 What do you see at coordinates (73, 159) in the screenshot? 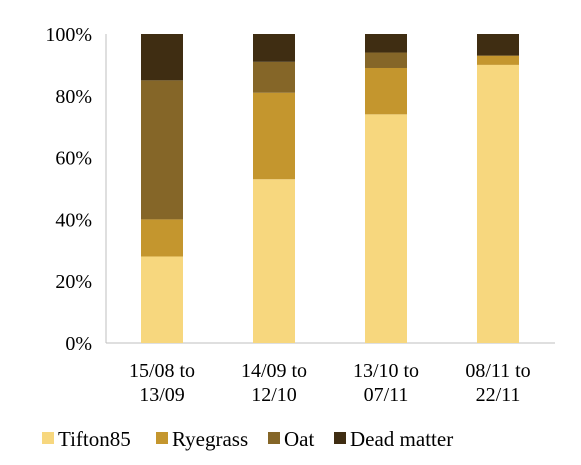
I see `y-tick-label: 60%` at bounding box center [73, 159].